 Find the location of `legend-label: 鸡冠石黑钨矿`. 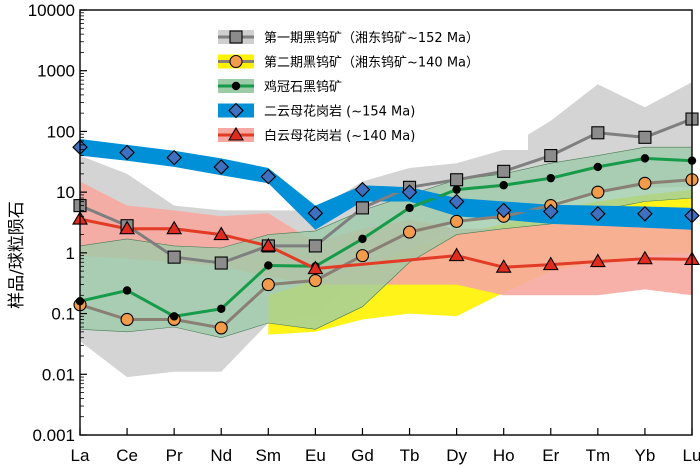

legend-label: 鸡冠石黑钨矿 is located at coordinates (303, 87).